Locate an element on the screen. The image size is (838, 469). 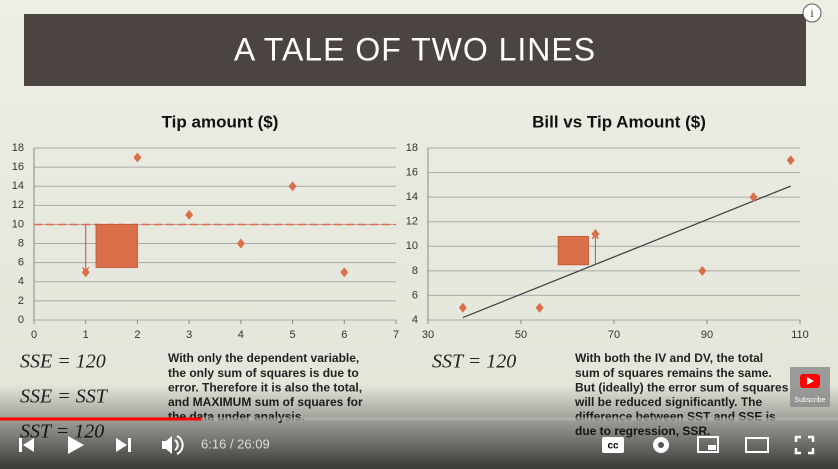
svg-text: cc is located at coordinates (613, 446).